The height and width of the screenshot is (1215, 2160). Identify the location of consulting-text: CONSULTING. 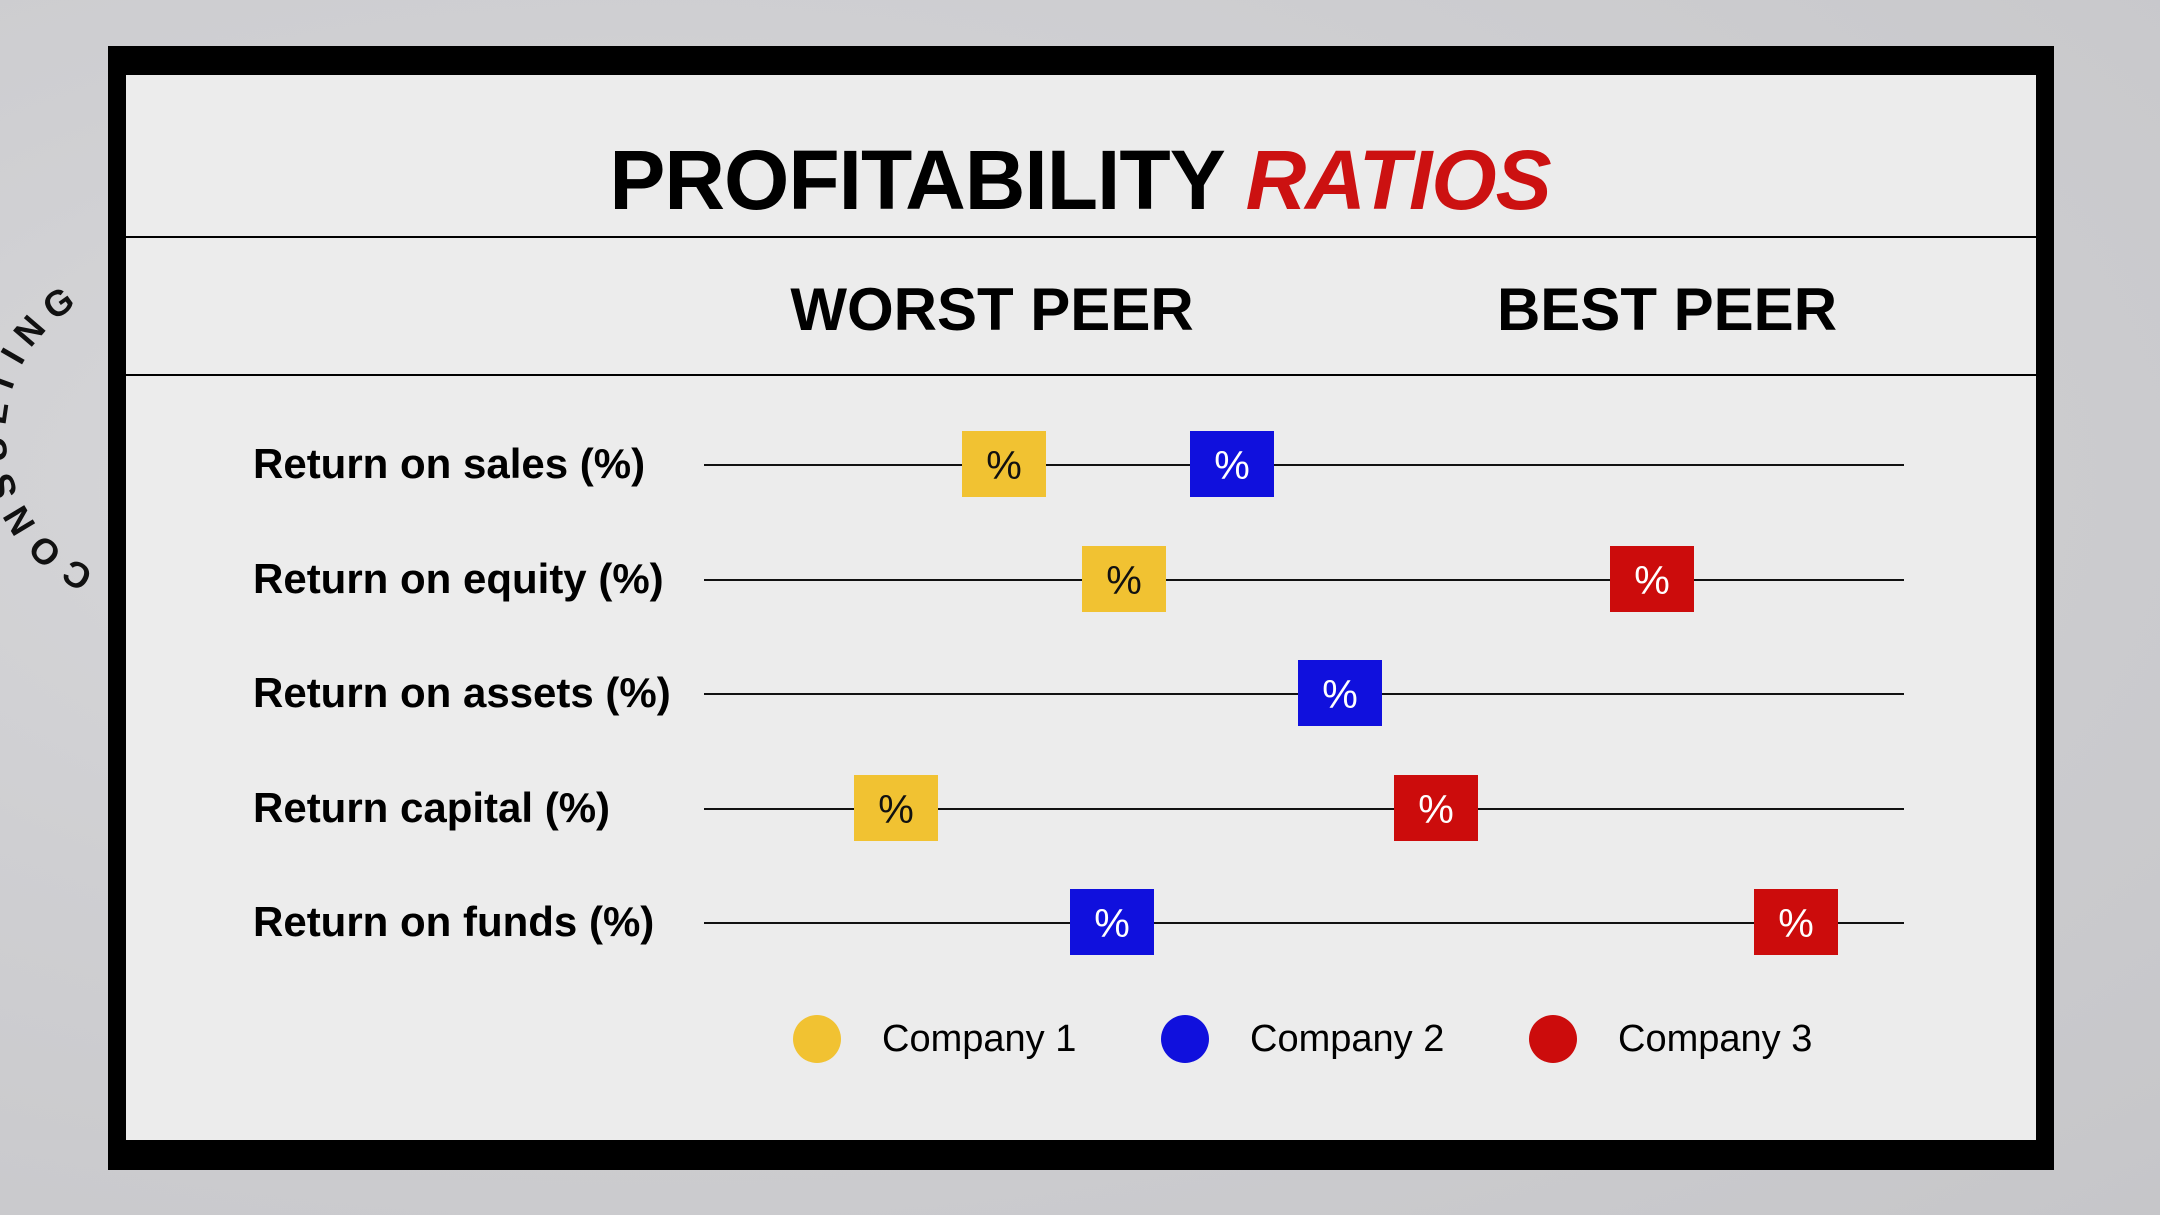
(44, 435).